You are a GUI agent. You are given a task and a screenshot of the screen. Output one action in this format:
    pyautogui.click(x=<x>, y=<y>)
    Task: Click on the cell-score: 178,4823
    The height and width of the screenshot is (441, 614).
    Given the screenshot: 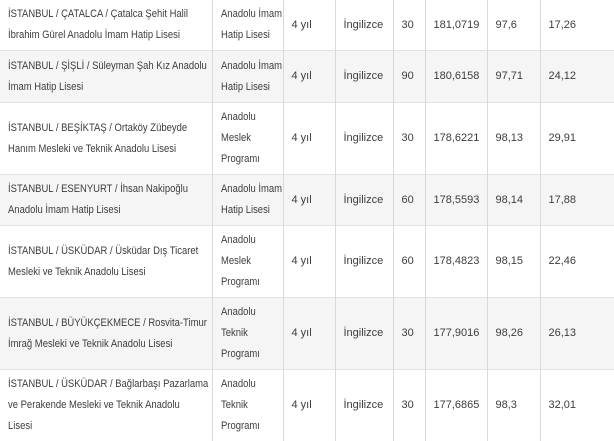 What is the action you would take?
    pyautogui.click(x=456, y=262)
    